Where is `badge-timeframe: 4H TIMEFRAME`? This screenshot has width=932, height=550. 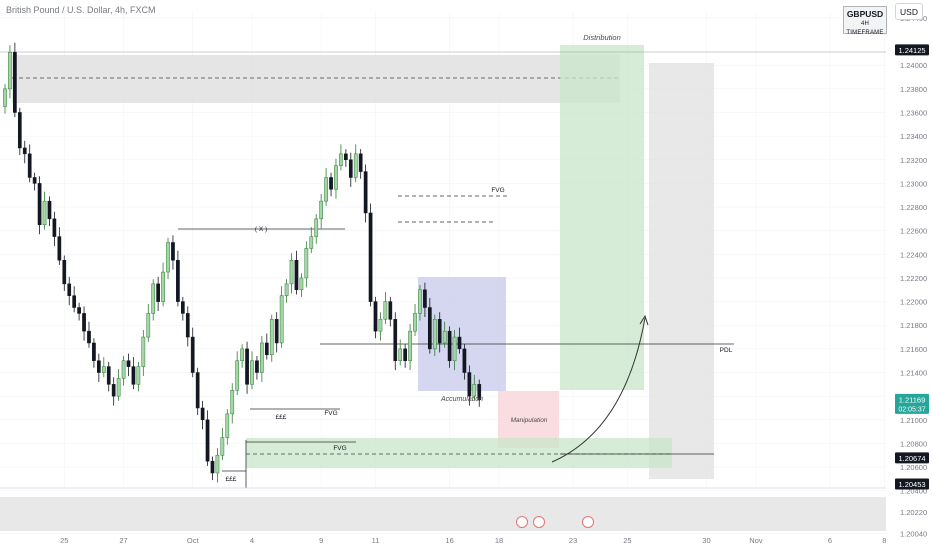
badge-timeframe: 4H TIMEFRAME is located at coordinates (865, 28).